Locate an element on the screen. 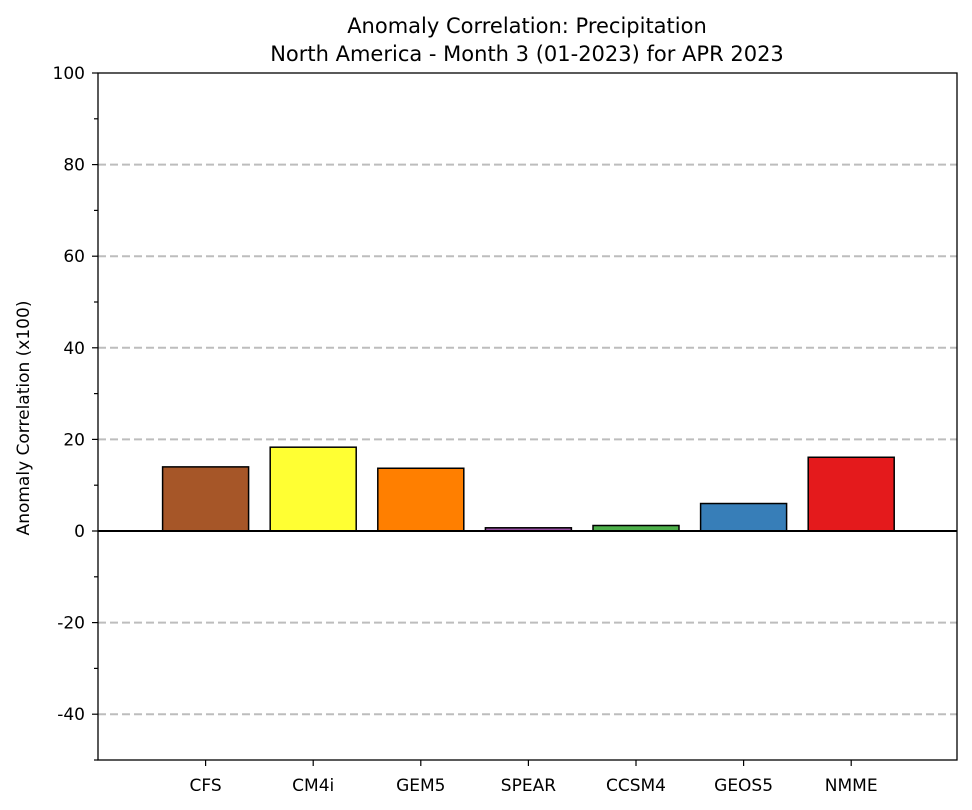 The height and width of the screenshot is (810, 972). x-tick-label: NMME is located at coordinates (851, 786).